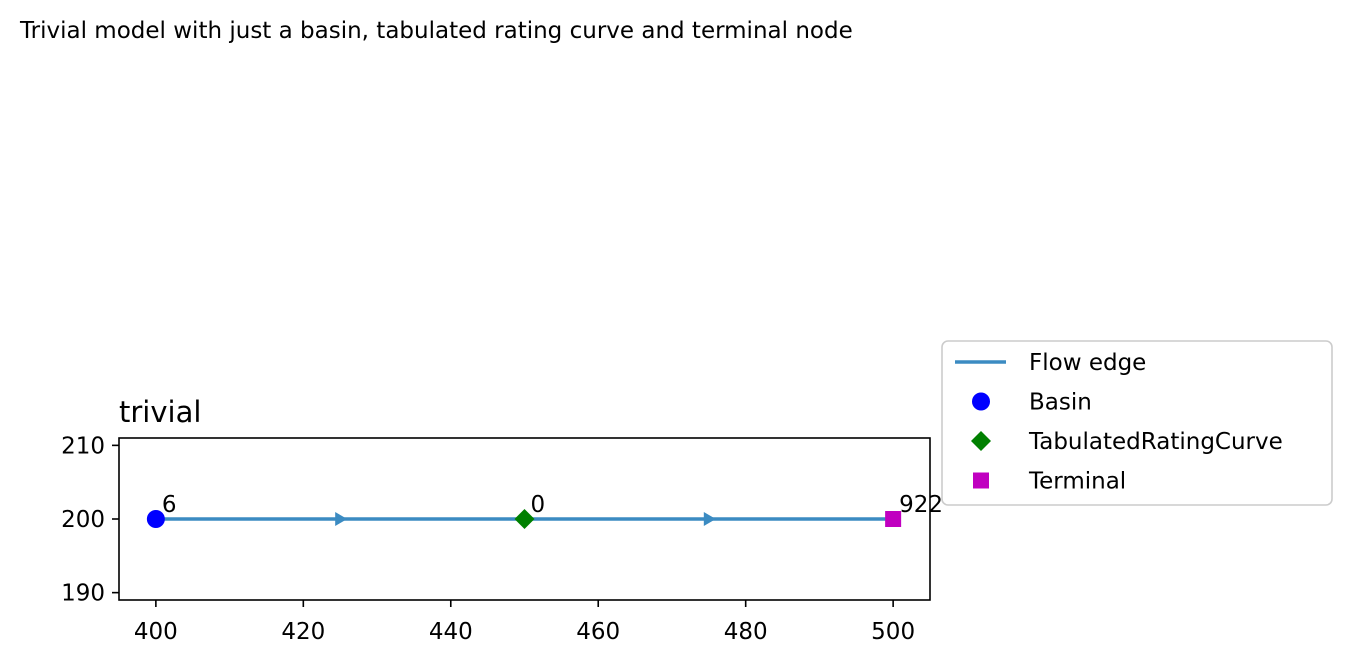 The height and width of the screenshot is (664, 1352). Describe the element at coordinates (524, 519) in the screenshot. I see `tabulatedratingcurve-node-marker` at that location.